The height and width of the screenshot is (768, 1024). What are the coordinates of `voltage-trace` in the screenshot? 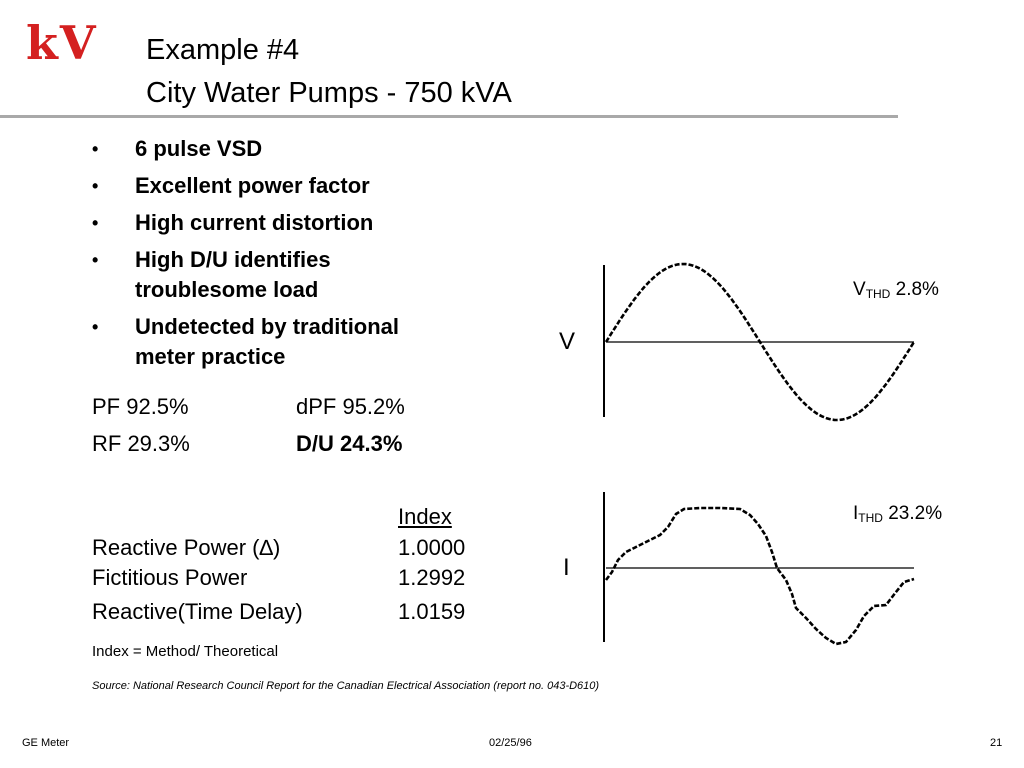 It's located at (760, 342).